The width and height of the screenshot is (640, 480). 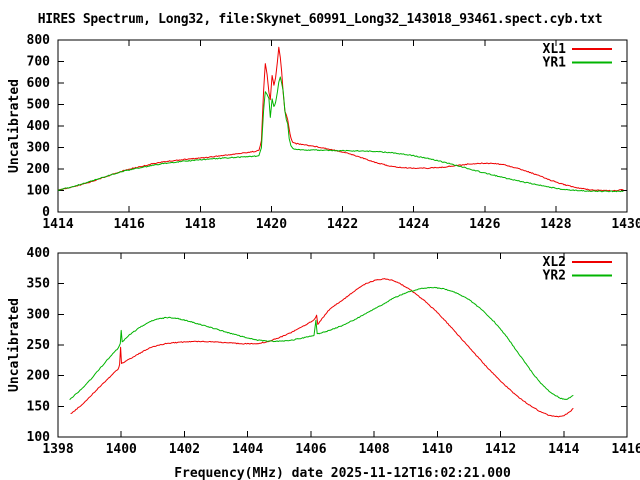 What do you see at coordinates (437, 449) in the screenshot?
I see `x-tick-label: 1410` at bounding box center [437, 449].